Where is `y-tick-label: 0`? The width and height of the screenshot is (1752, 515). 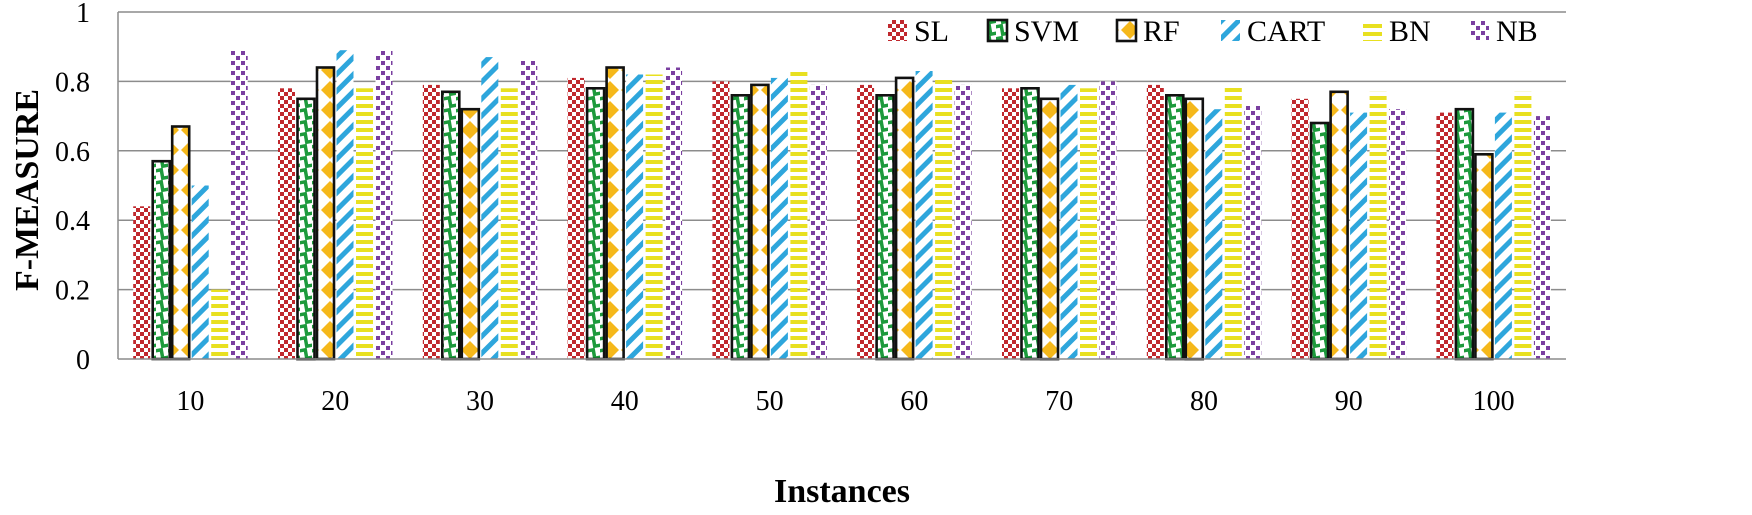
y-tick-label: 0 is located at coordinates (83, 360).